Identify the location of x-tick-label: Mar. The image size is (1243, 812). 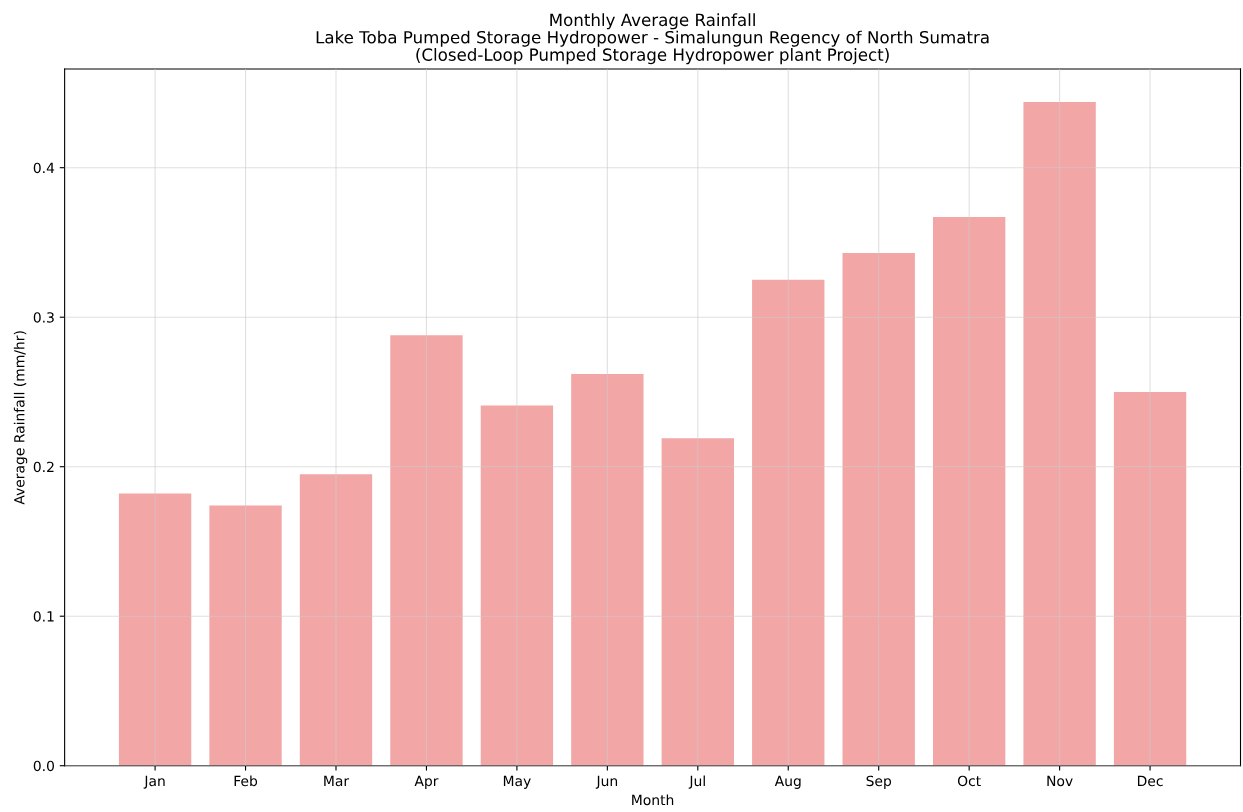
(337, 781).